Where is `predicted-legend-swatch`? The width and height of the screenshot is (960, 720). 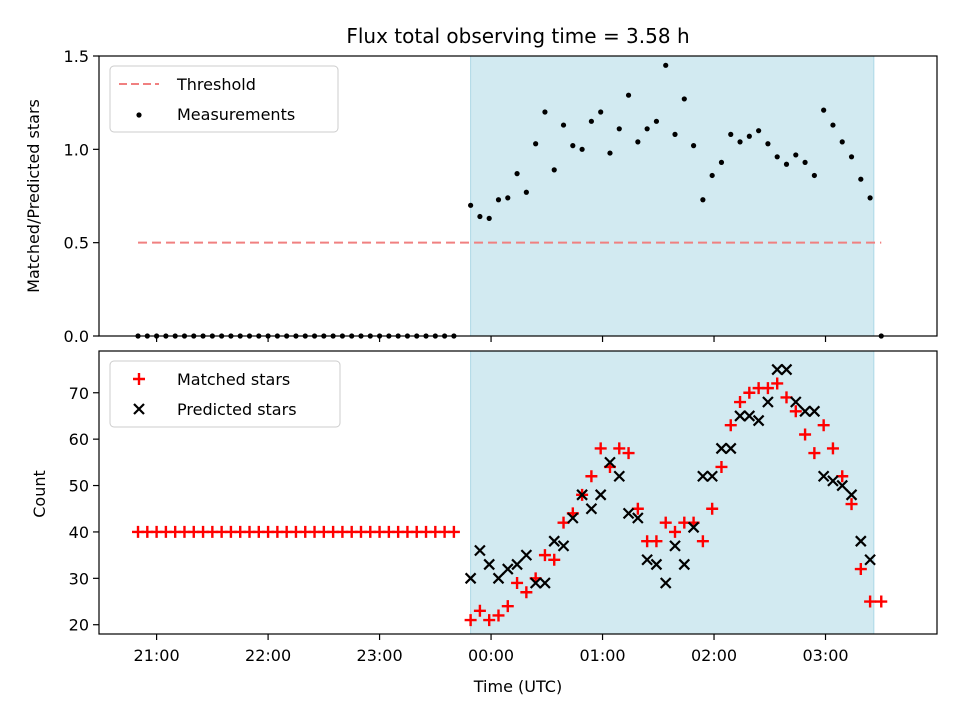 predicted-legend-swatch is located at coordinates (139, 409).